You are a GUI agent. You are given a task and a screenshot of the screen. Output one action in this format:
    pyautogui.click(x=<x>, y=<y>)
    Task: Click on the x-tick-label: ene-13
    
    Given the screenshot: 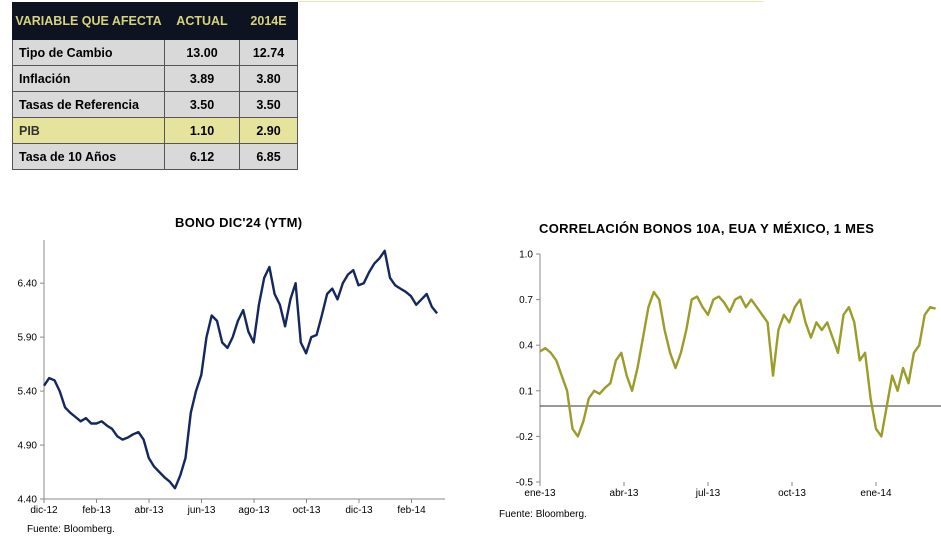 What is the action you would take?
    pyautogui.click(x=540, y=493)
    